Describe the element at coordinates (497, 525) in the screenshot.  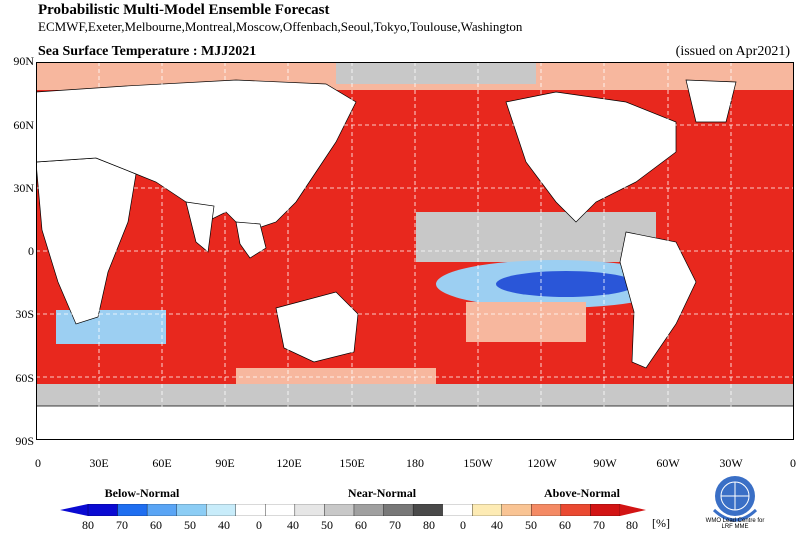
I see `scale-tick-above-40: 40` at that location.